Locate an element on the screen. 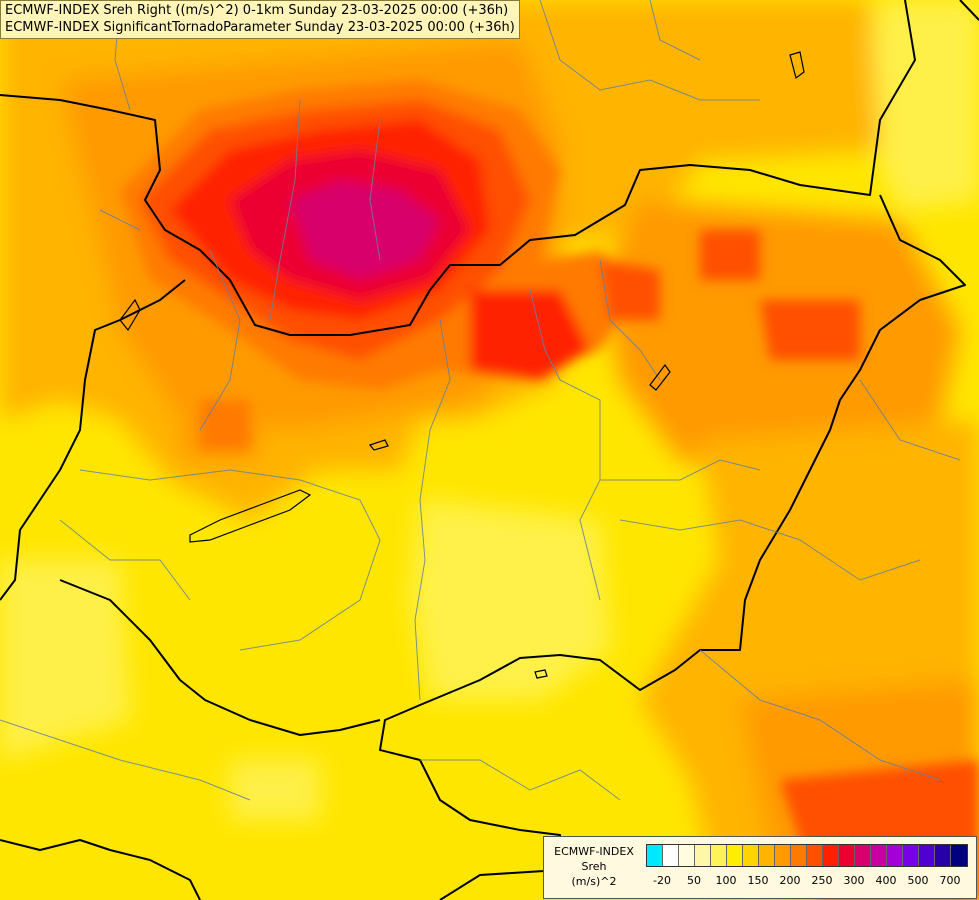  legend-parameter: Sreh is located at coordinates (594, 866).